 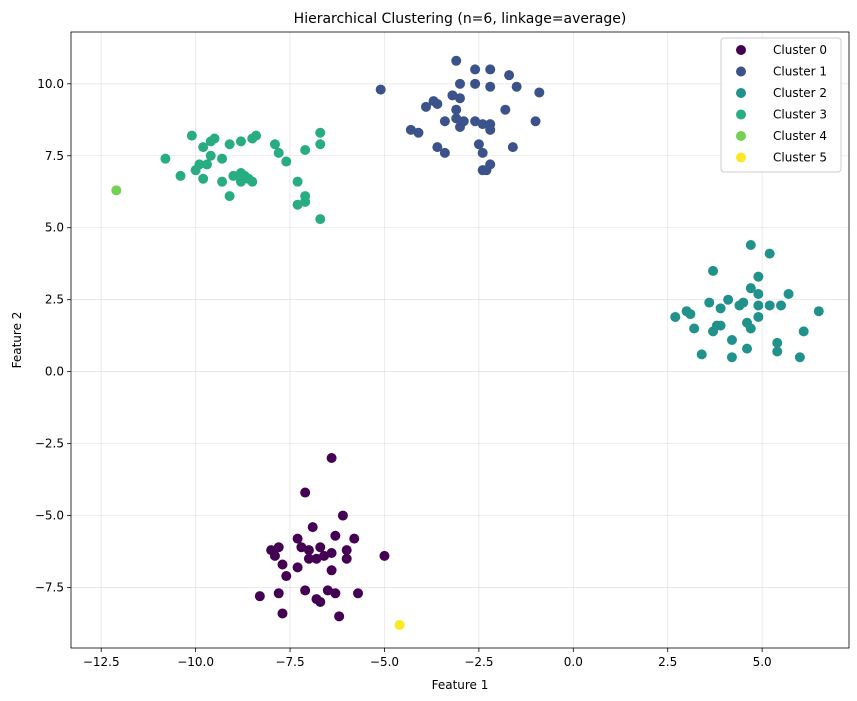 I want to click on y-tick-label: 2.5, so click(x=54, y=300).